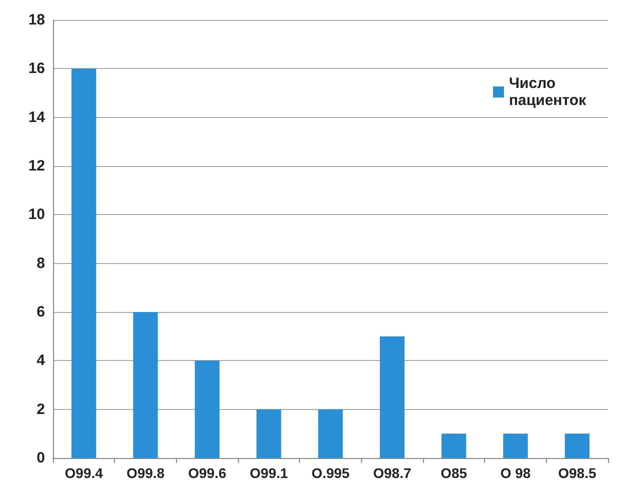 The image size is (624, 501). Describe the element at coordinates (269, 473) in the screenshot. I see `x-tick-label: O99.1` at that location.